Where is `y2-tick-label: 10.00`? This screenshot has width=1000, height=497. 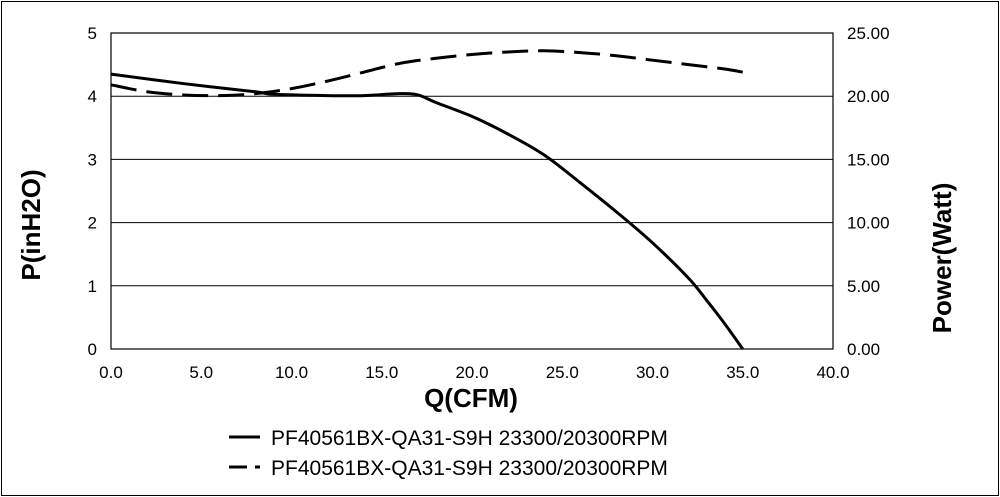
y2-tick-label: 10.00 is located at coordinates (868, 223).